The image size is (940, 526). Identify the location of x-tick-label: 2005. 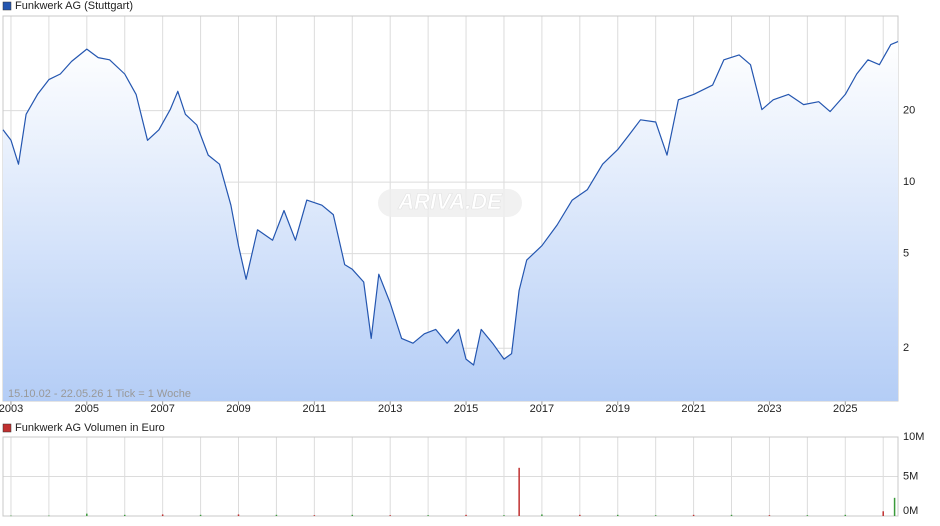
(87, 409).